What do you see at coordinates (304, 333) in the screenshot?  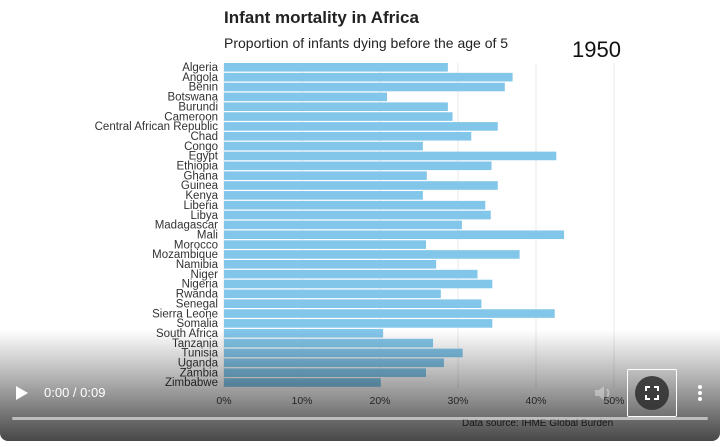 I see `bar-south-africa` at bounding box center [304, 333].